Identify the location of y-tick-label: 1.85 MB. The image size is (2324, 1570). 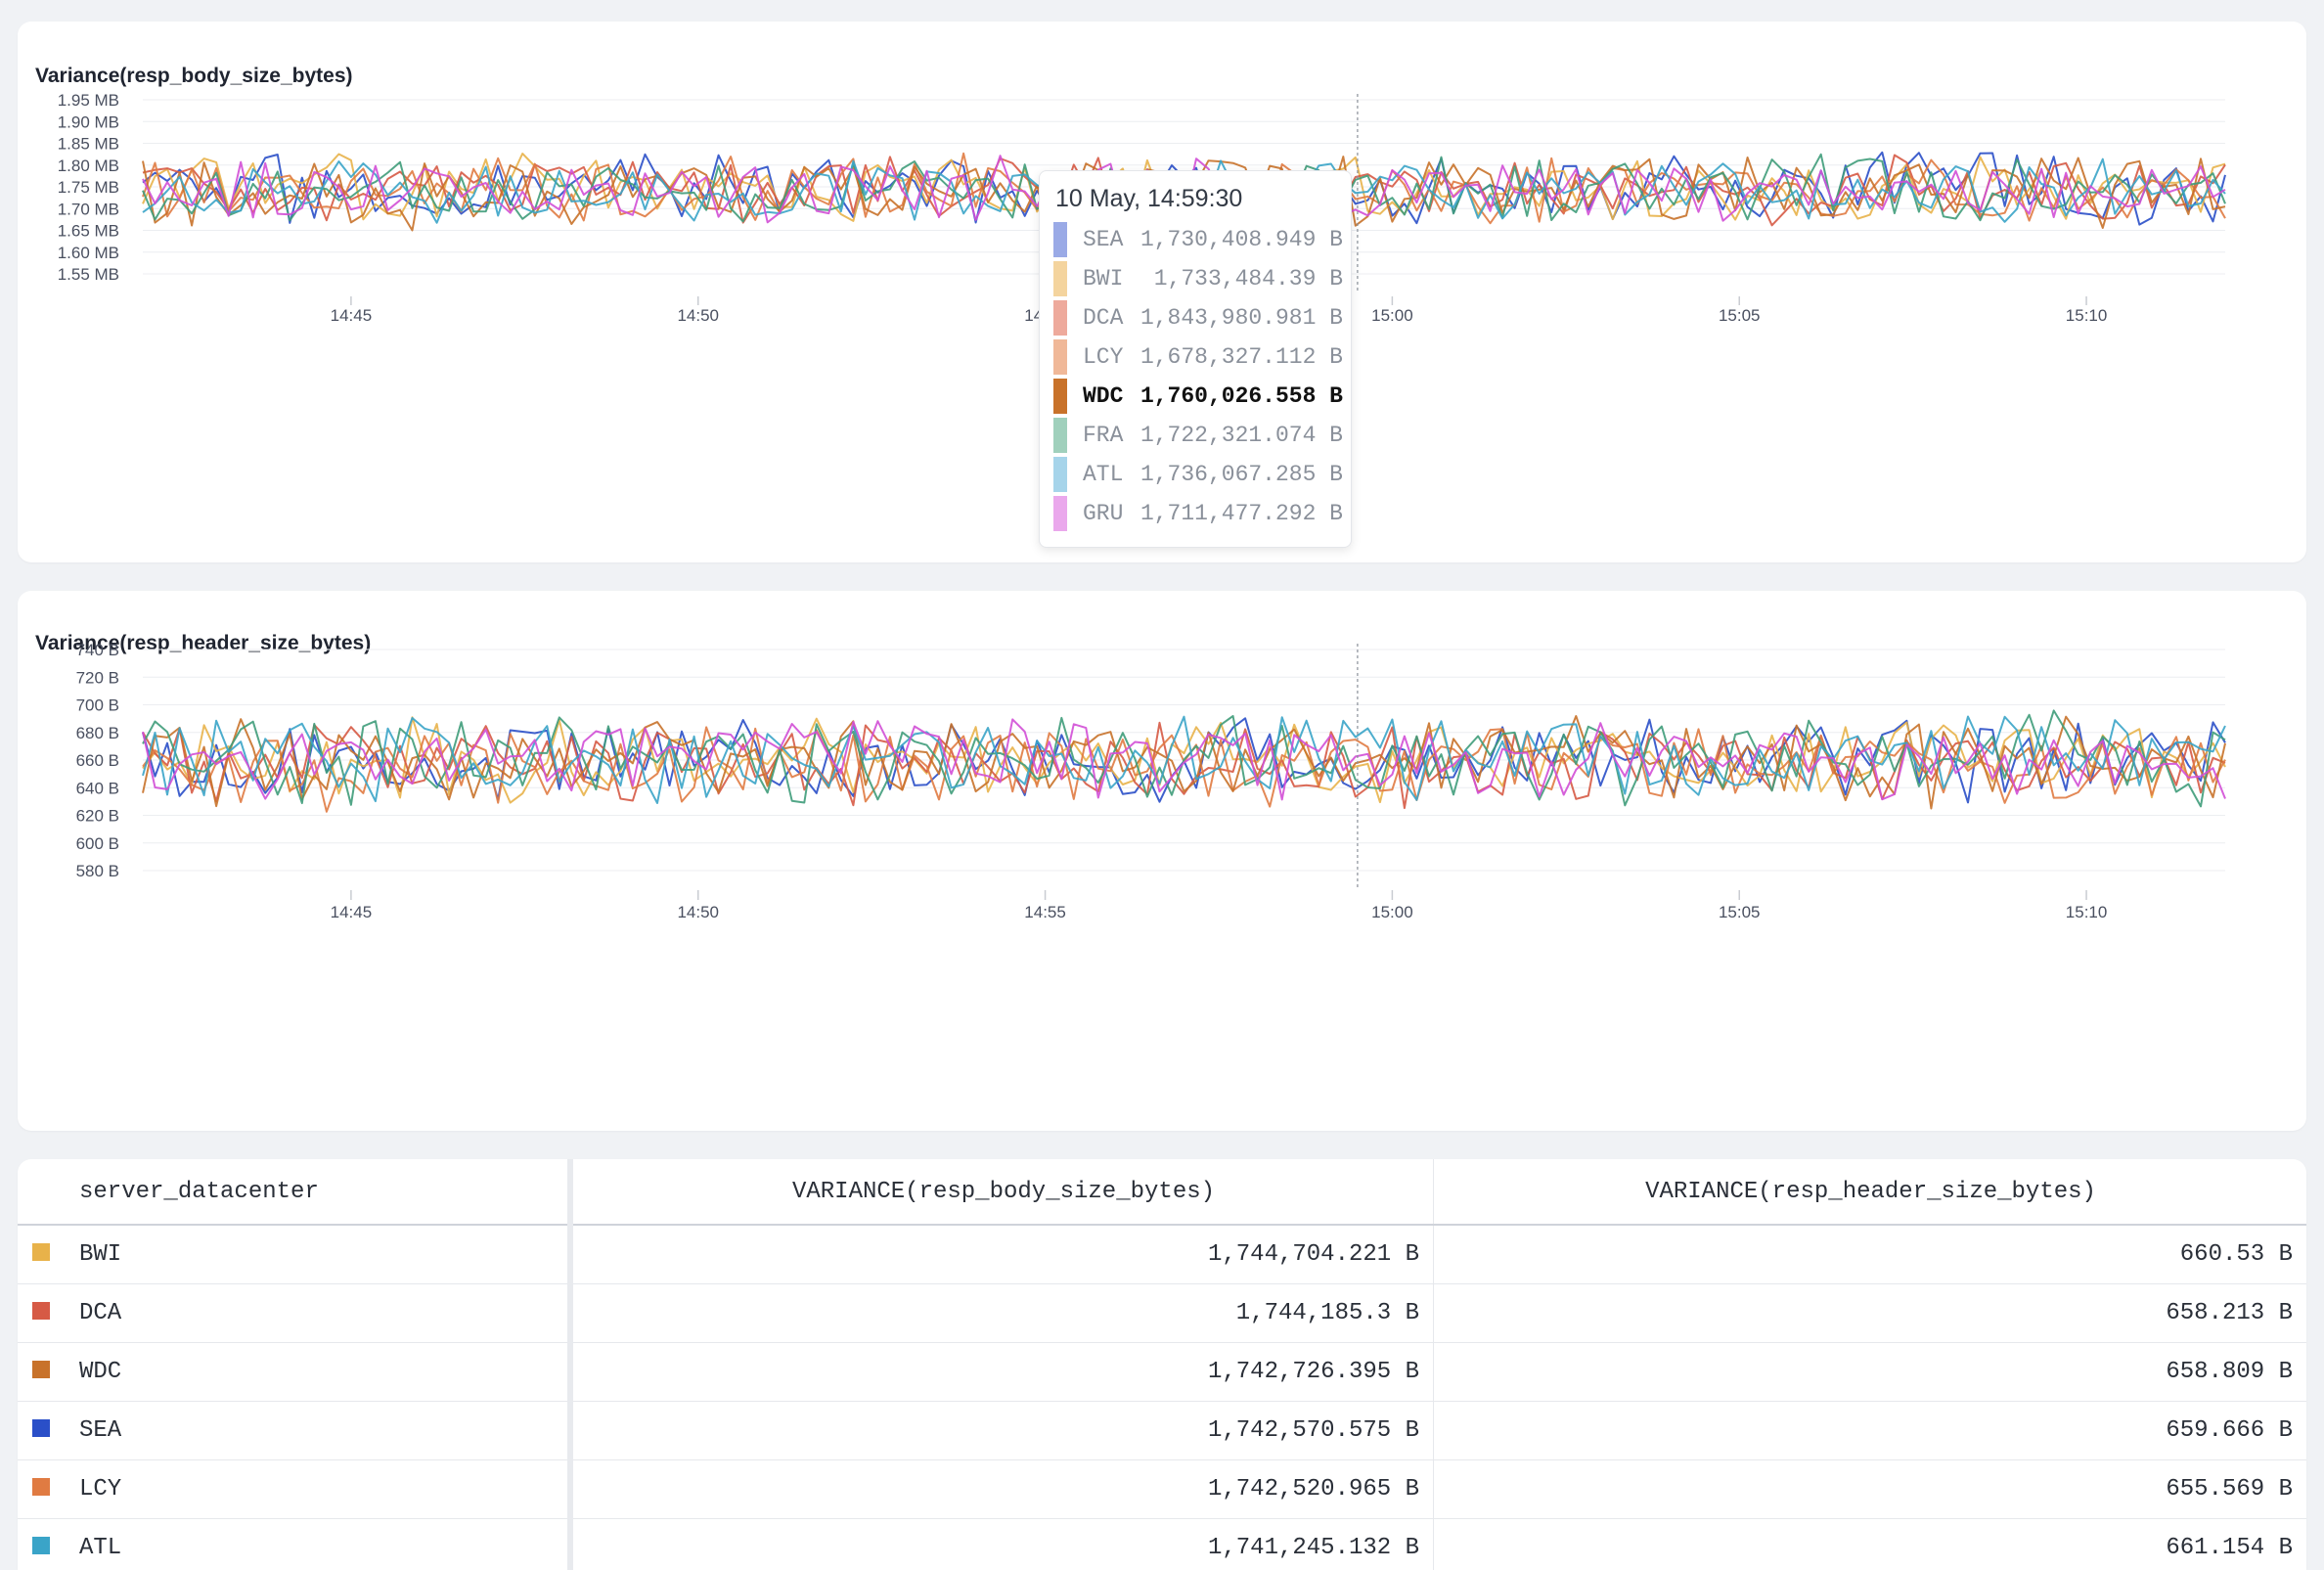
(88, 145).